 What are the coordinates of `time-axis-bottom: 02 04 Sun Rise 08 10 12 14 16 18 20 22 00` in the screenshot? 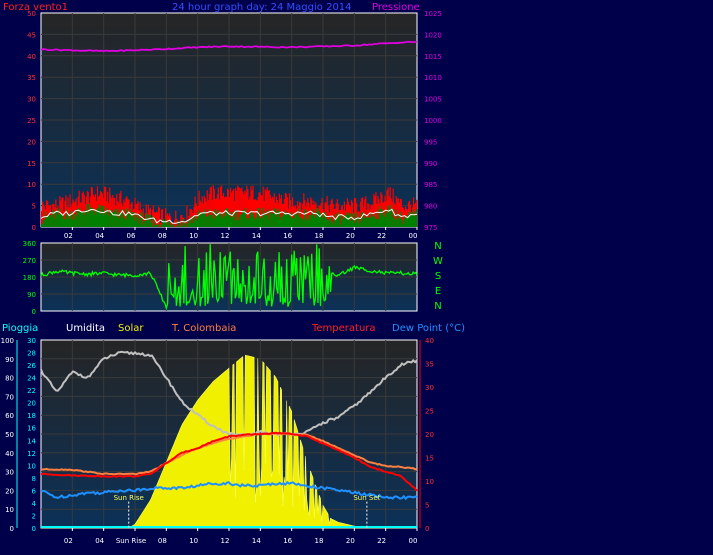 It's located at (241, 536).